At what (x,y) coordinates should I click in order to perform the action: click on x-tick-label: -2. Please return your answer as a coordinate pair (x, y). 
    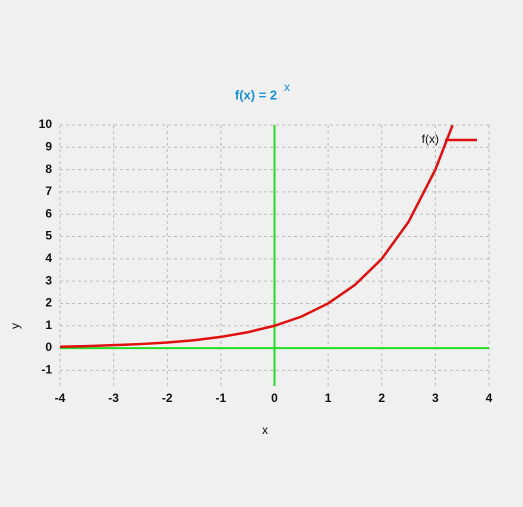
    Looking at the image, I should click on (167, 398).